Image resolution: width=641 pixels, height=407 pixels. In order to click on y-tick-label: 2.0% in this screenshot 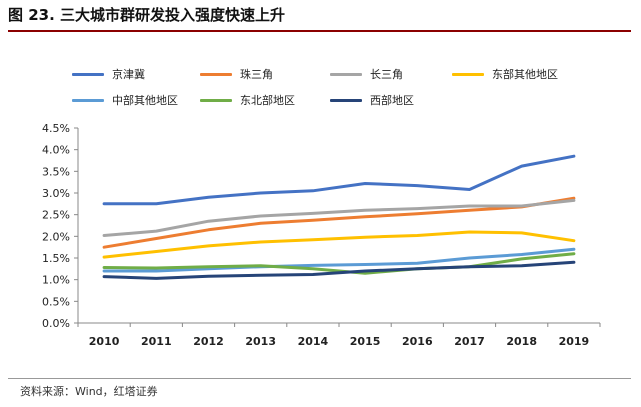, I will do `click(56, 236)`.